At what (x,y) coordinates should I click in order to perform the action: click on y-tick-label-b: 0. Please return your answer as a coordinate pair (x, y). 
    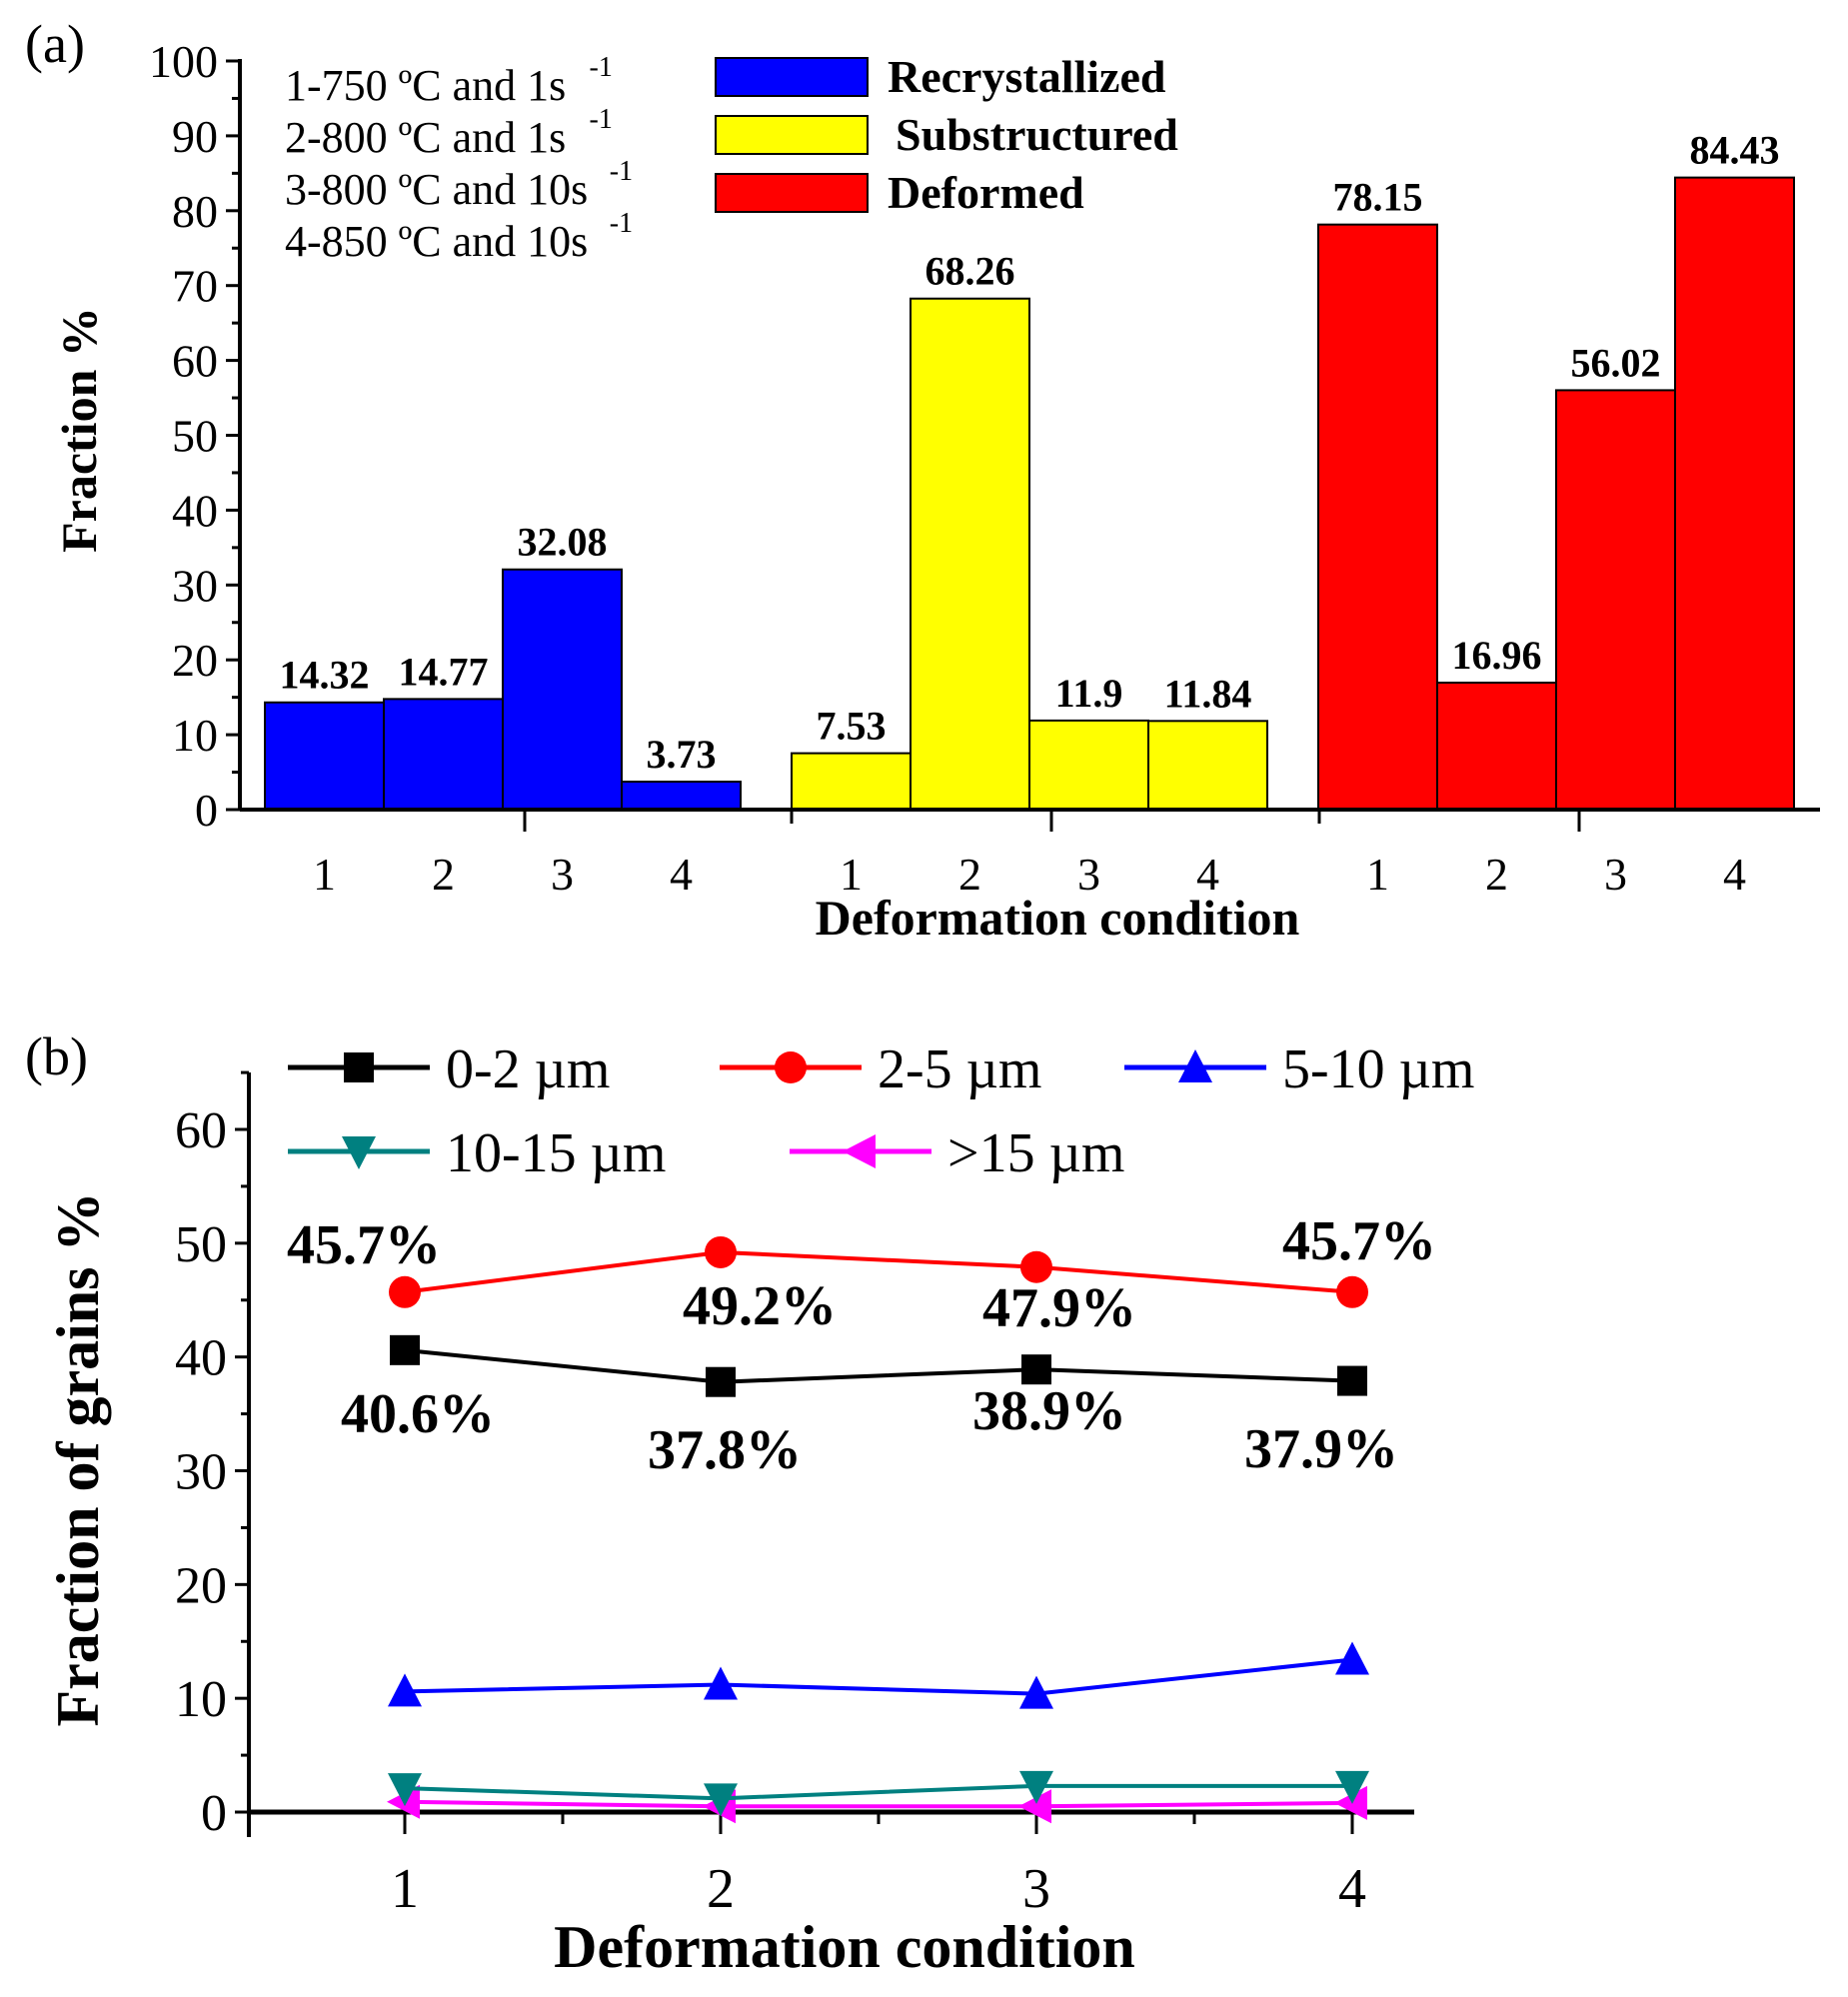
    Looking at the image, I should click on (214, 1813).